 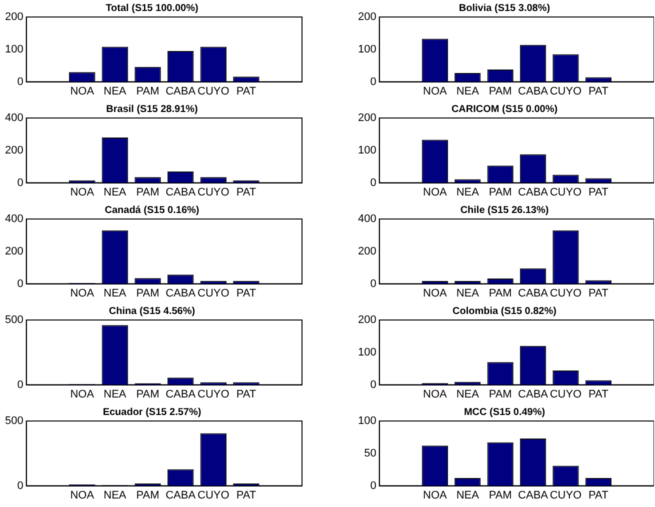 What do you see at coordinates (152, 8) in the screenshot?
I see `chart-title: Total (S15 100.00%)` at bounding box center [152, 8].